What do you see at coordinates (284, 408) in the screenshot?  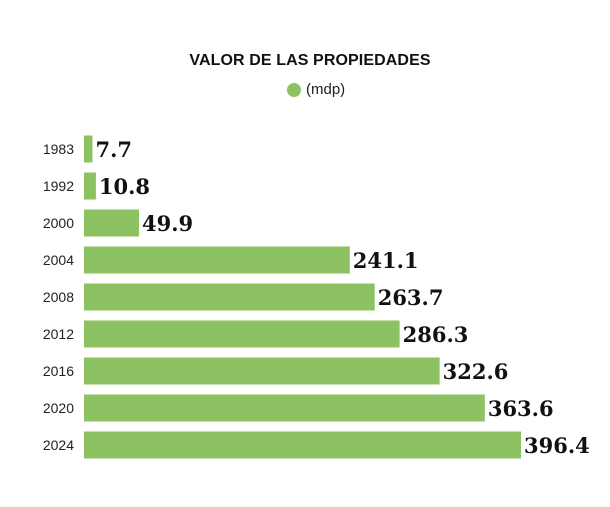 I see `bar-2020` at bounding box center [284, 408].